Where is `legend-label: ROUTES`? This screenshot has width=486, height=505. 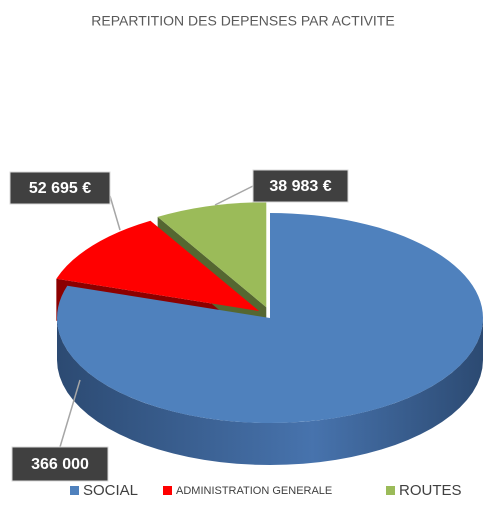 legend-label: ROUTES is located at coordinates (430, 490).